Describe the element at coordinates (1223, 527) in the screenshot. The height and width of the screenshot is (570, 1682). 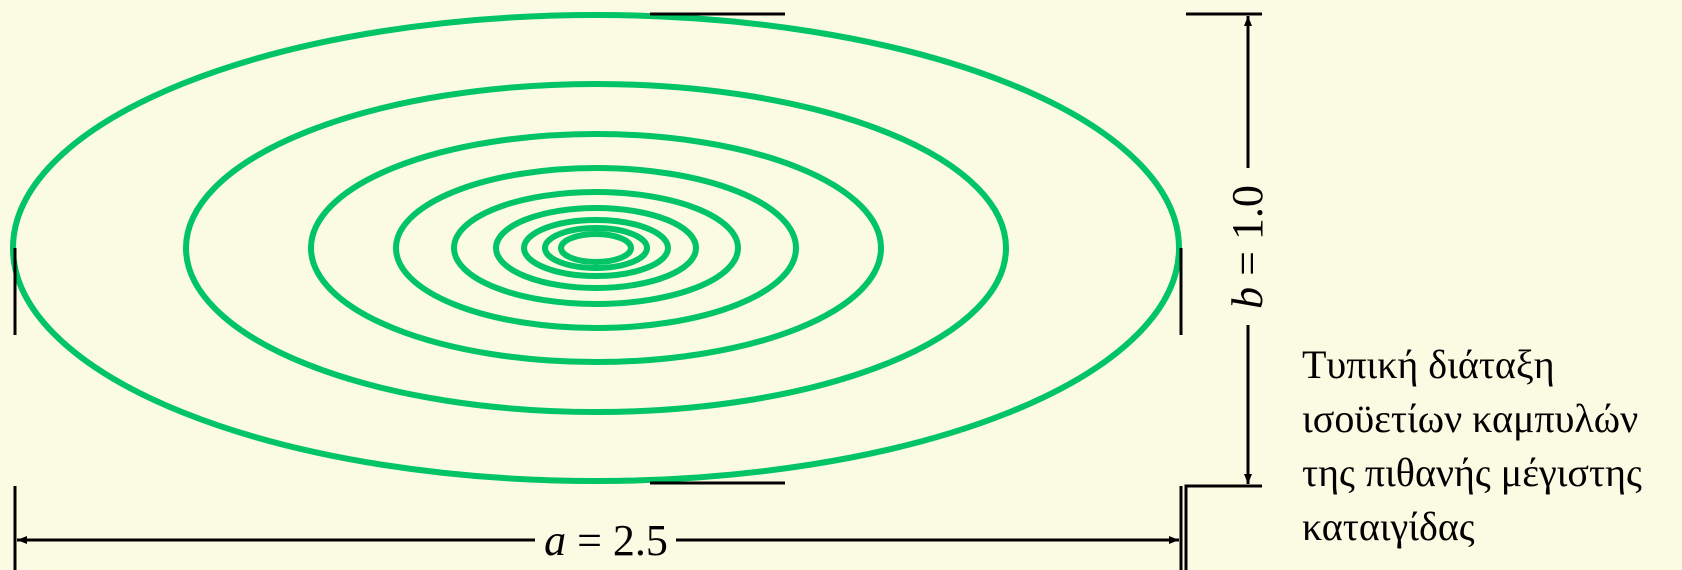
I see `extension-line-bottom-right` at that location.